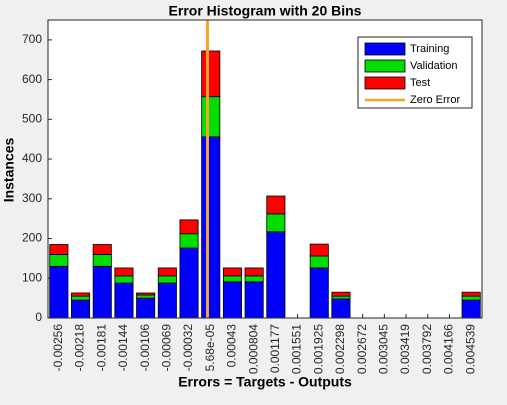 This screenshot has height=405, width=507. Describe the element at coordinates (435, 100) in the screenshot. I see `legend-label: Zero Error` at that location.